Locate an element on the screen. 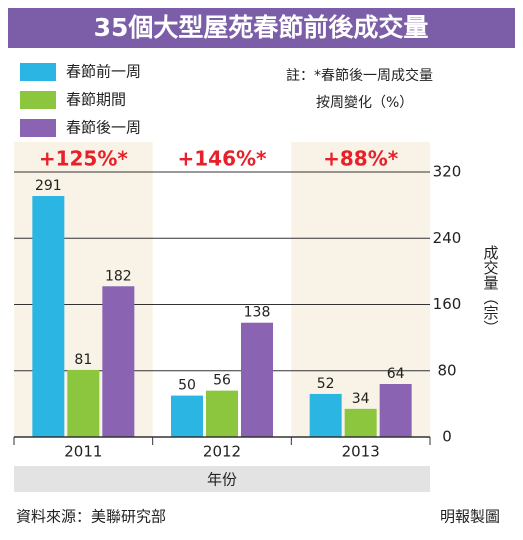 This screenshot has height=540, width=523. y-tick-label: 160 is located at coordinates (447, 304).